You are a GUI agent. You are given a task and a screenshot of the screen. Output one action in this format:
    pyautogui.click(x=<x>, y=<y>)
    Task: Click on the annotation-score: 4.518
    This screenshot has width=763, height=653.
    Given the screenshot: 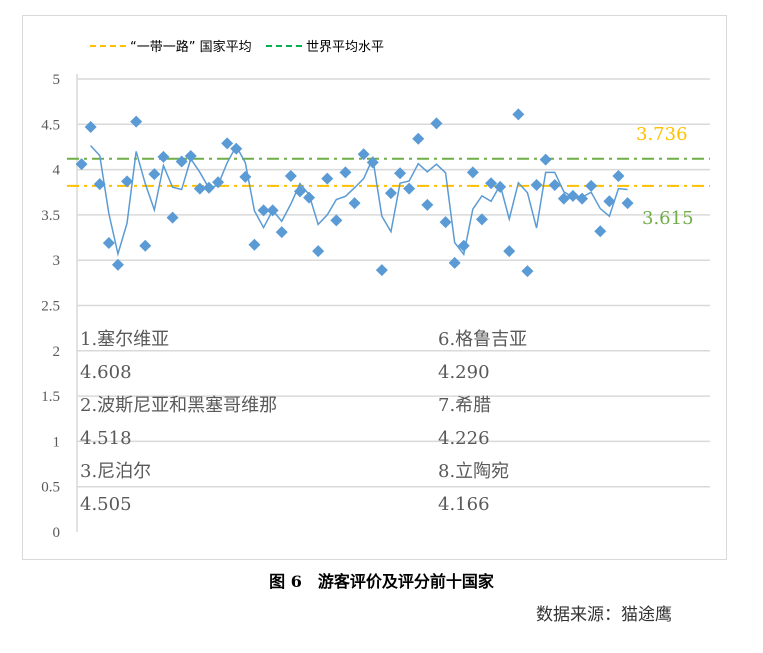 What is the action you would take?
    pyautogui.click(x=106, y=438)
    